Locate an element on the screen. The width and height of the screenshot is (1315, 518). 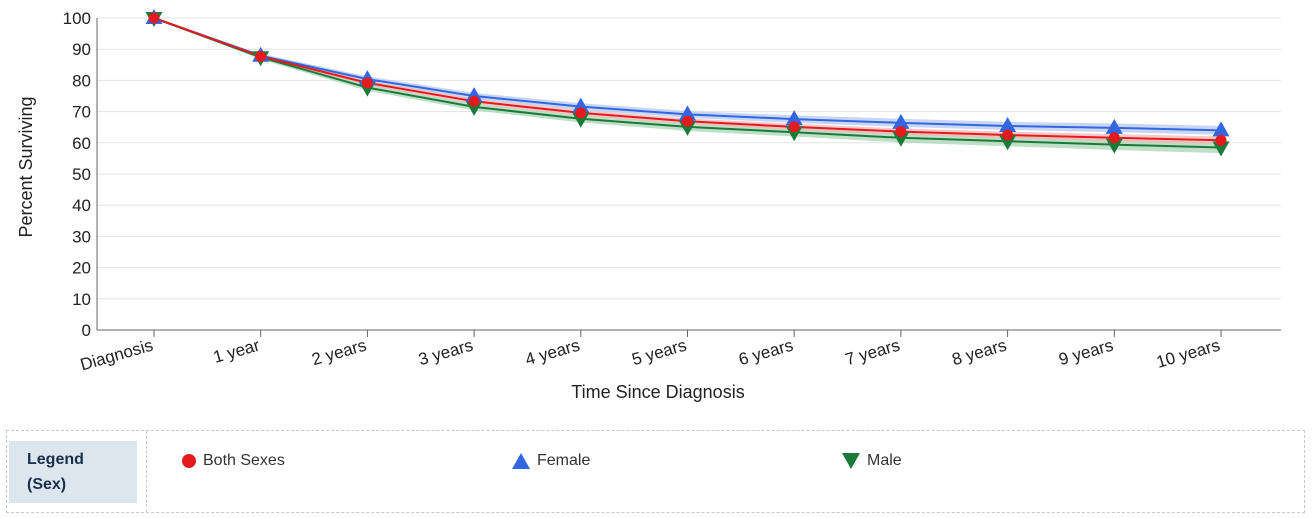
y-tick-10: 10 is located at coordinates (81, 299).